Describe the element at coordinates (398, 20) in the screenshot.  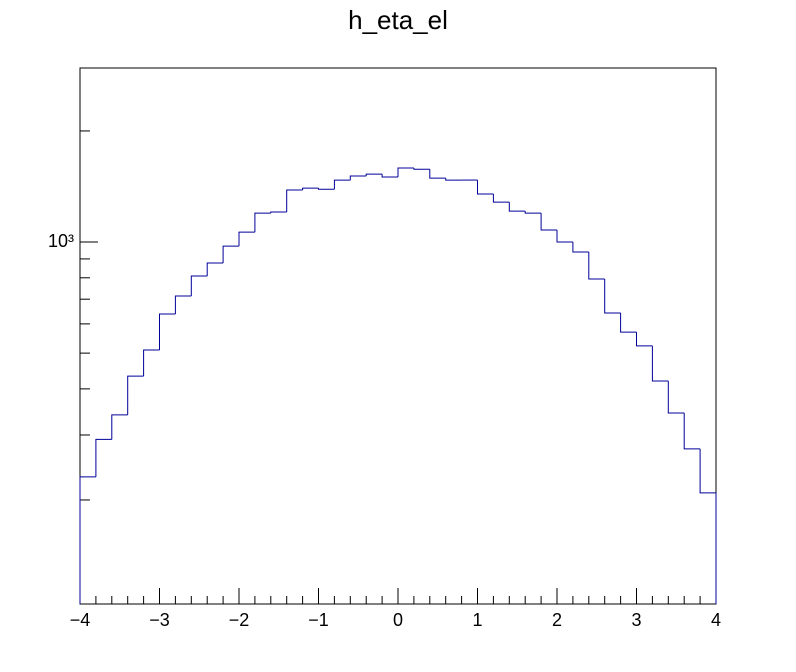
I see `chart-title: h_eta_el` at that location.